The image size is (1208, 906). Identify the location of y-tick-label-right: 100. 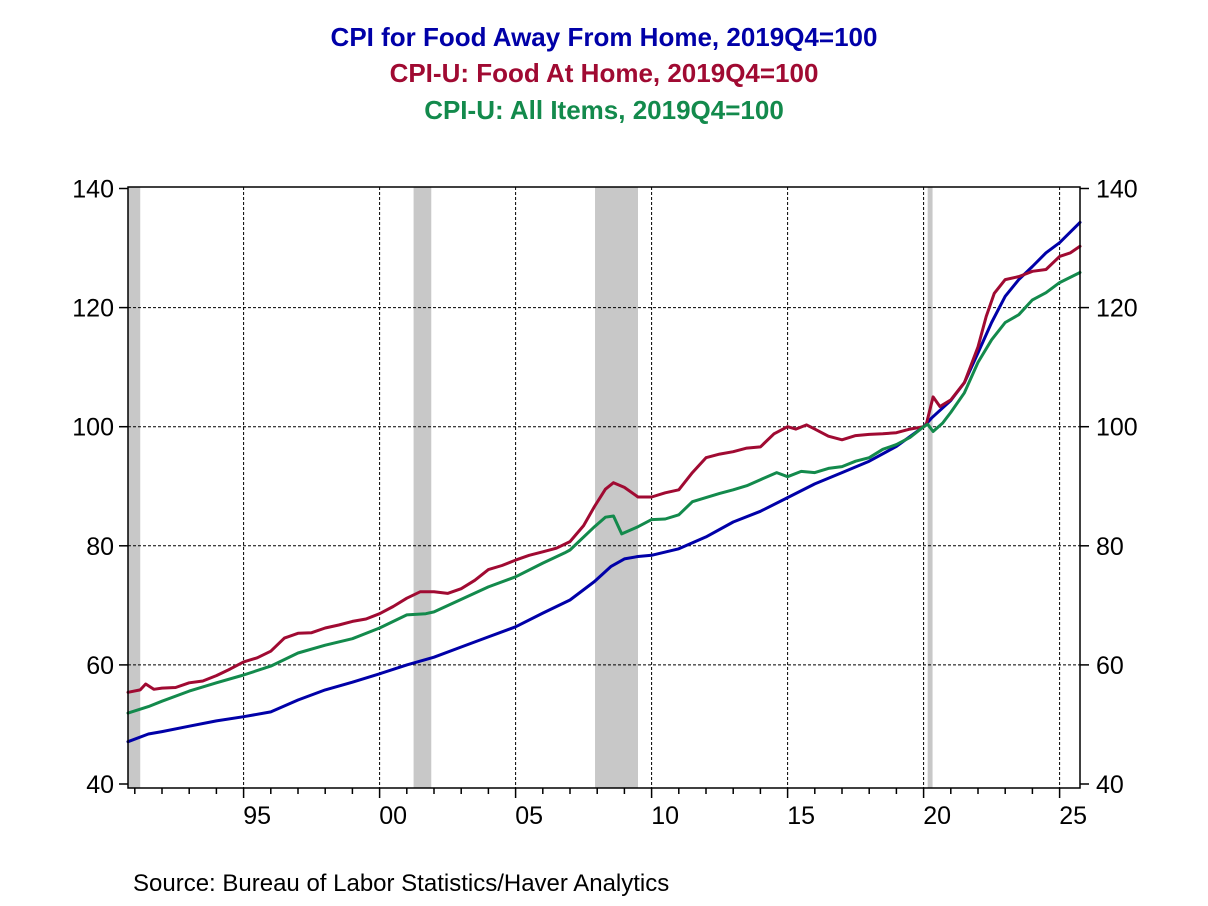
(1117, 428).